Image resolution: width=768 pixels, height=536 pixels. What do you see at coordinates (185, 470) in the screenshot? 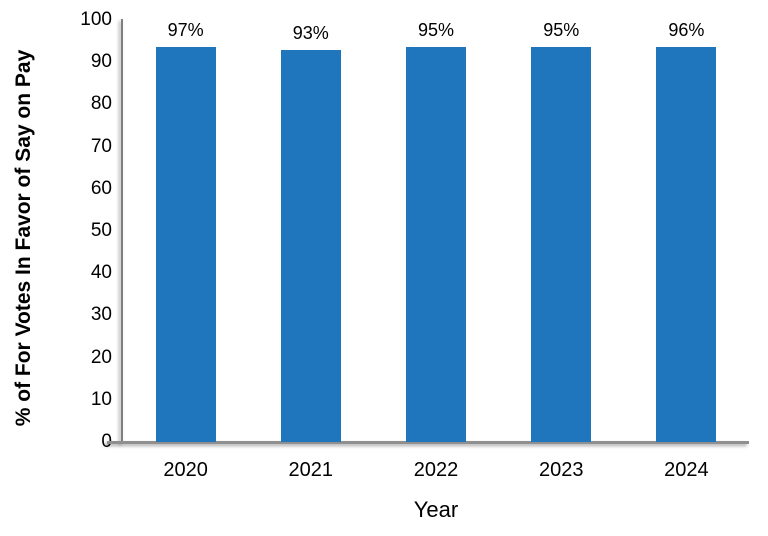
I see `x-tick-label: 2020` at bounding box center [185, 470].